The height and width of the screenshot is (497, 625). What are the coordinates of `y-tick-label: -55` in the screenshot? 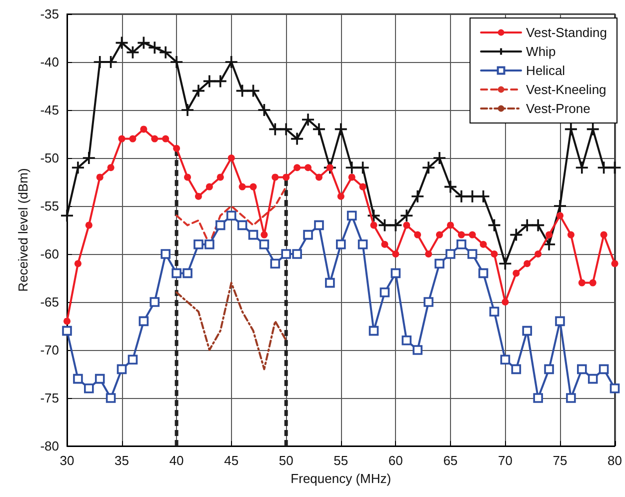 It's located at (49, 206).